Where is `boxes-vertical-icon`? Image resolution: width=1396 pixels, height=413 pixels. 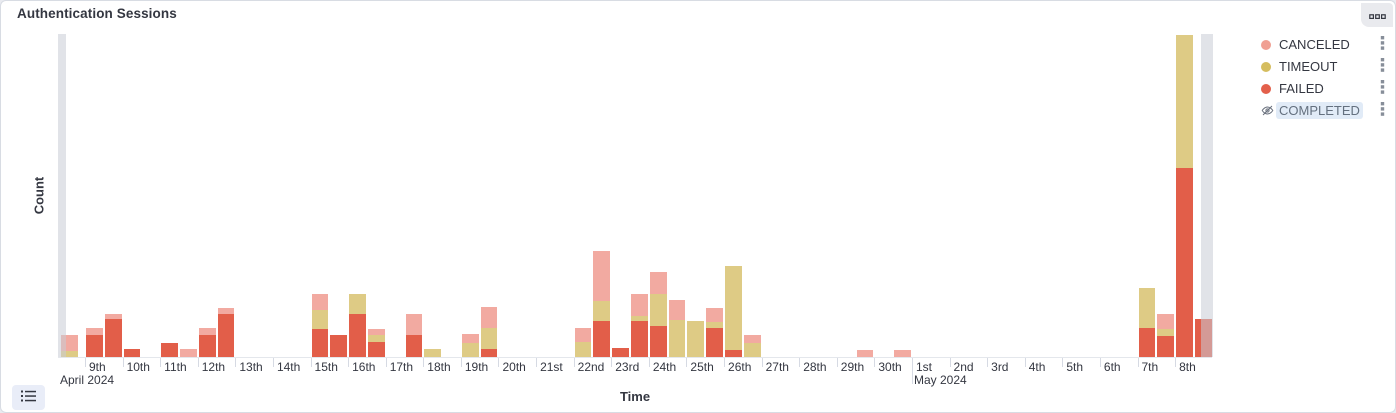
boxes-vertical-icon is located at coordinates (1382, 88).